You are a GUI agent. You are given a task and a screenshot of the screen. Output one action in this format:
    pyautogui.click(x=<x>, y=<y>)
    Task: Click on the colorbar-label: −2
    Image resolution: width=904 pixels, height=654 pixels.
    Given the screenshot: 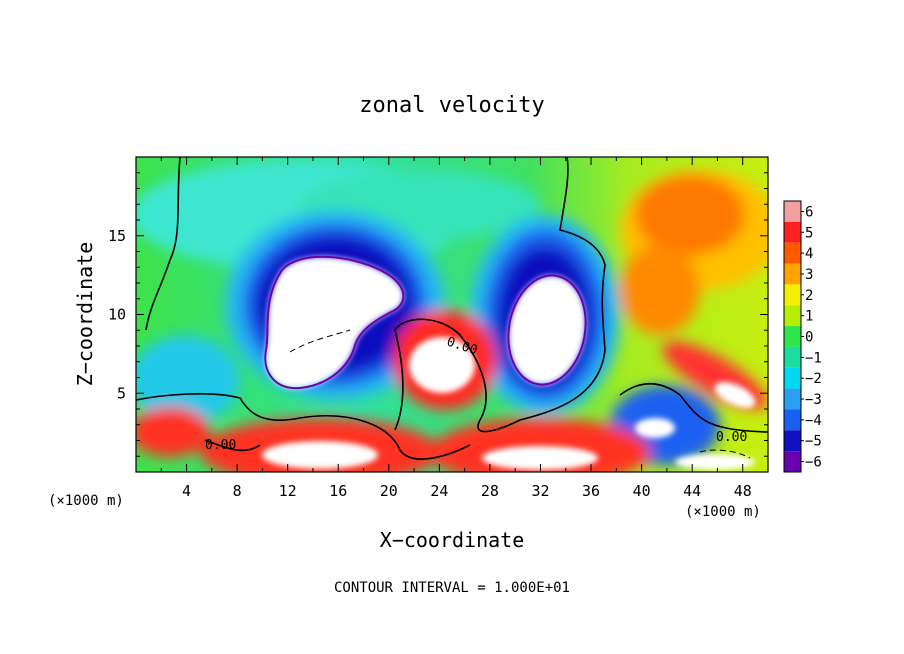 What is the action you would take?
    pyautogui.click(x=813, y=379)
    